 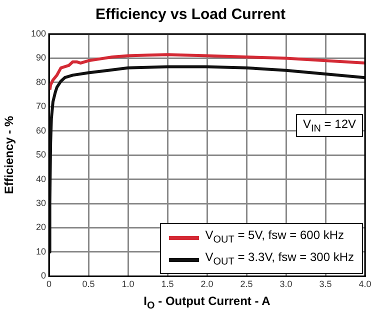 I want to click on x-tick-label: 2.0, so click(x=207, y=284).